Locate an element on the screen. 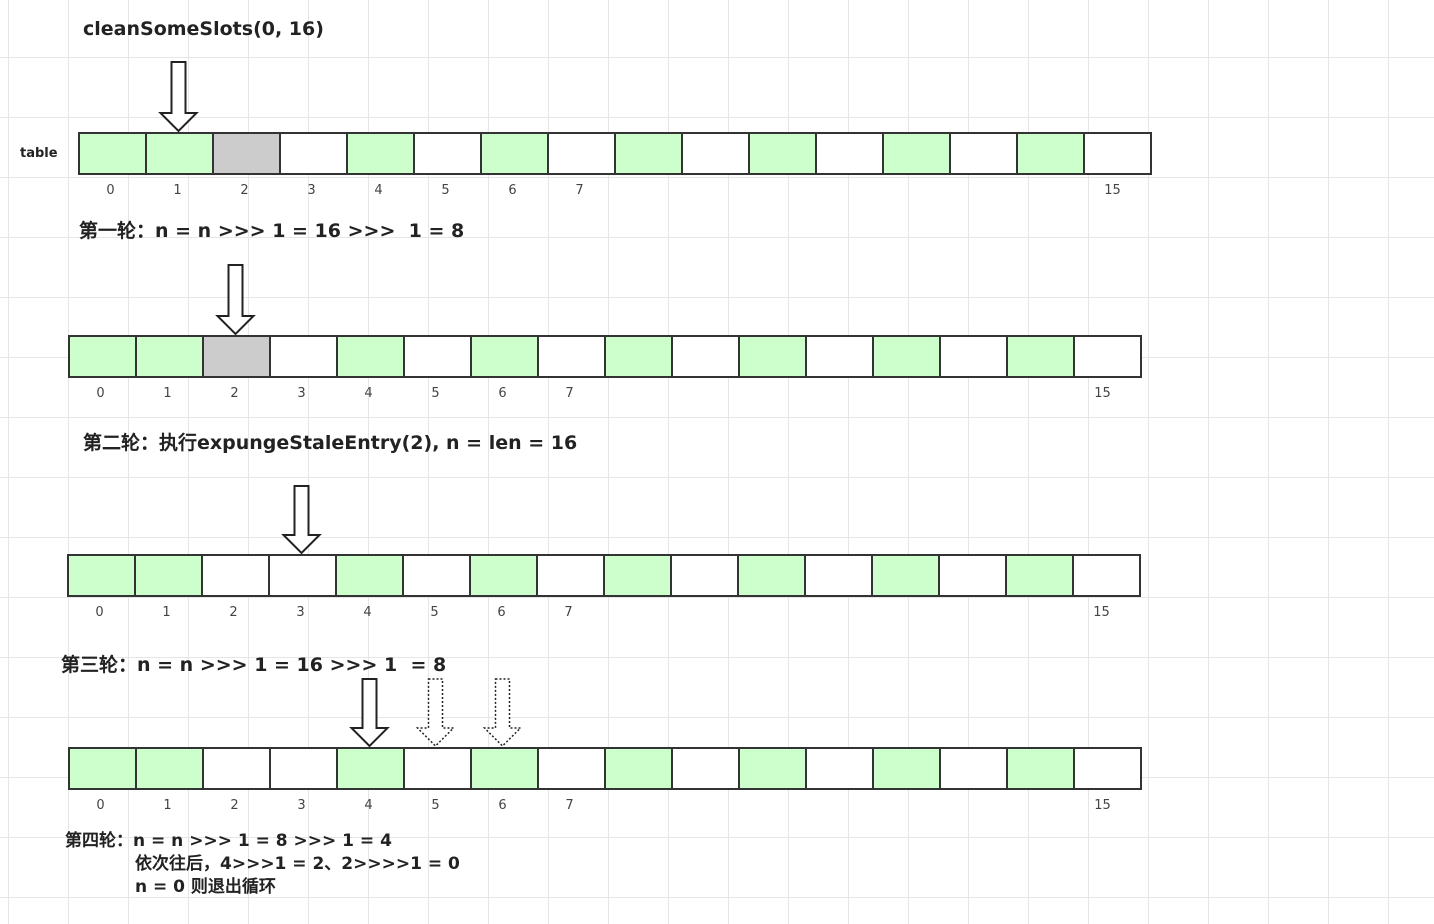 The width and height of the screenshot is (1434, 924). caption-round3: 第三轮：n = n >>> 1 = 16 >>> 1 = 8 is located at coordinates (254, 665).